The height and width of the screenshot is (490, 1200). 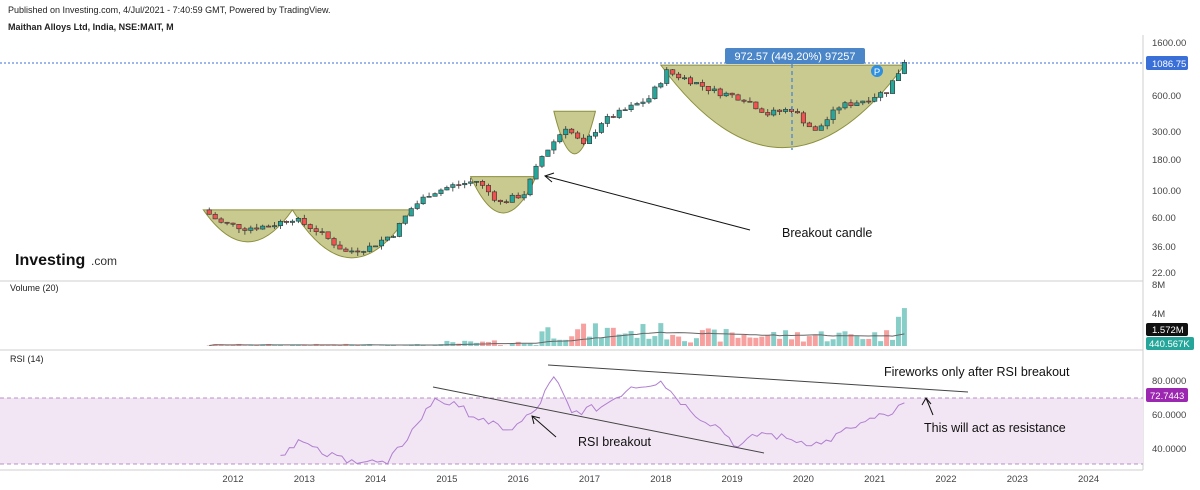 I want to click on resistance-arrow-head, so click(x=926, y=401).